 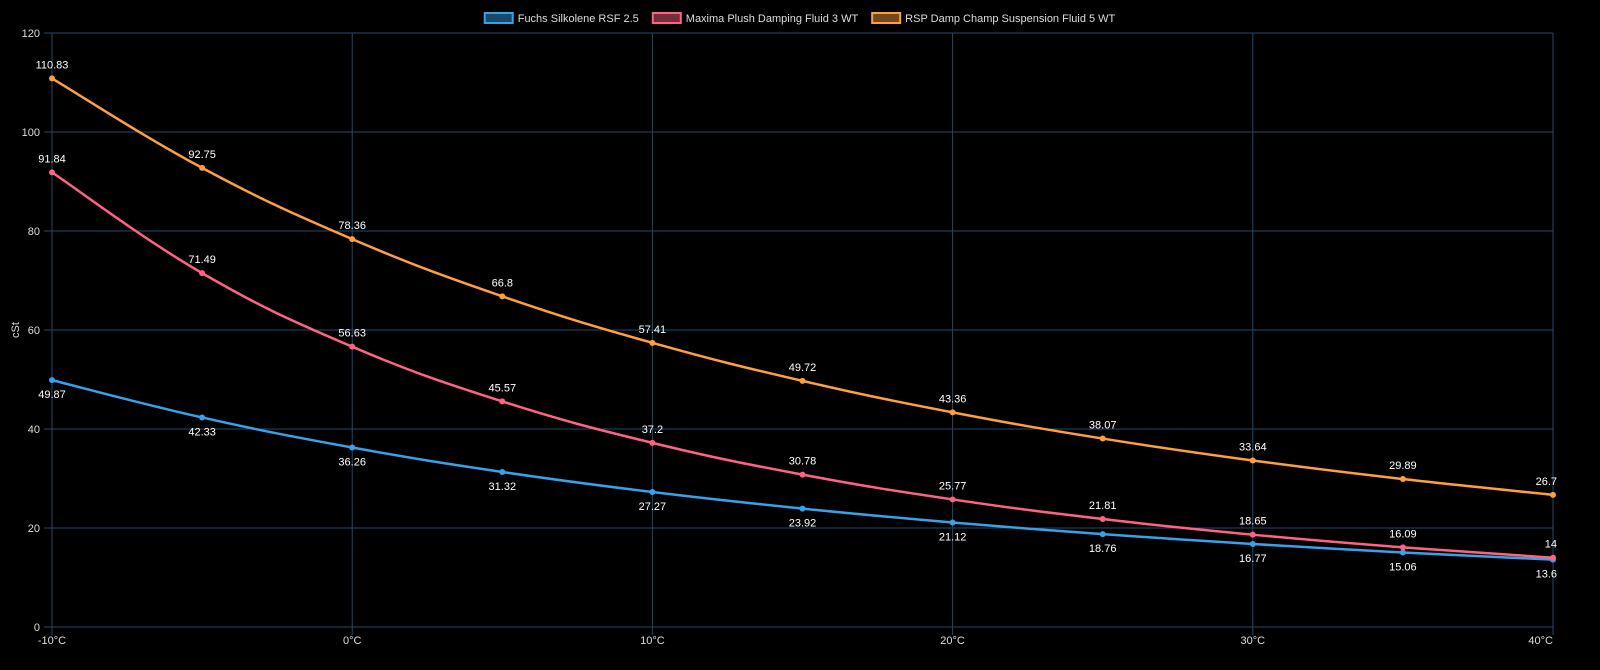 I want to click on data-label: 18.65, so click(x=1253, y=522).